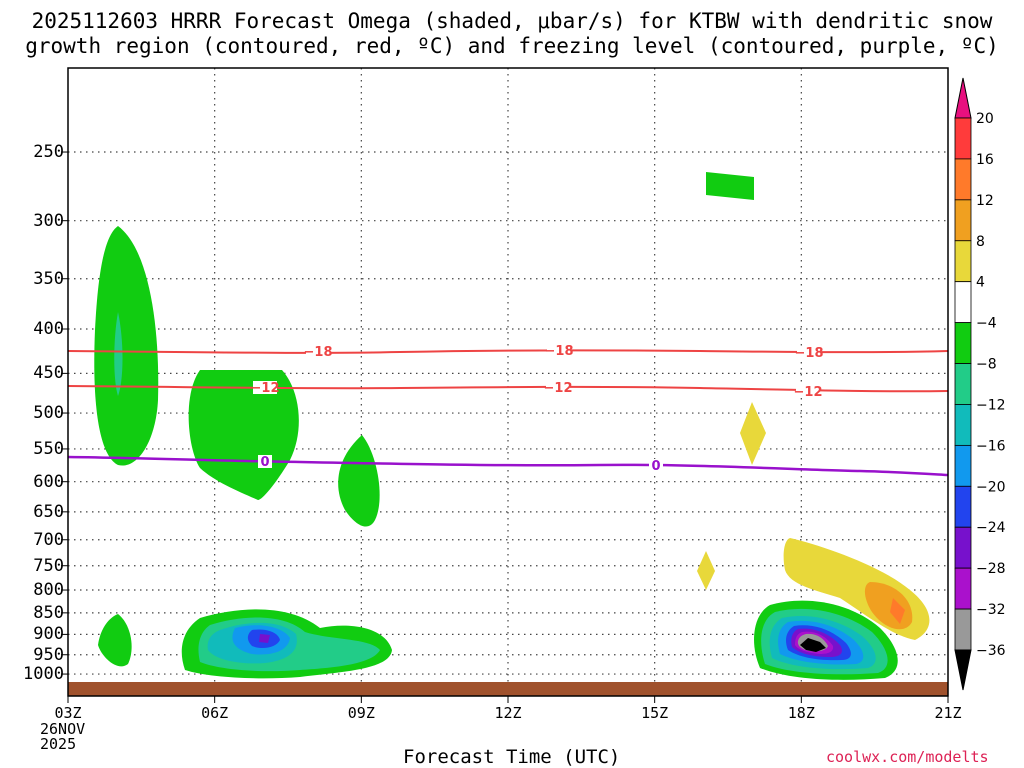  Describe the element at coordinates (118, 354) in the screenshot. I see `omega-region-teal` at that location.